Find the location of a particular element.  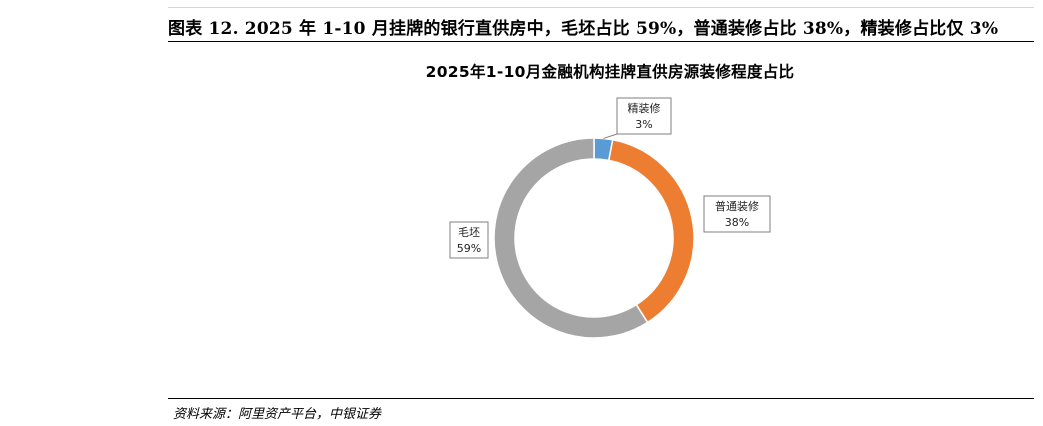

data-label-value-1: 38% is located at coordinates (737, 222).